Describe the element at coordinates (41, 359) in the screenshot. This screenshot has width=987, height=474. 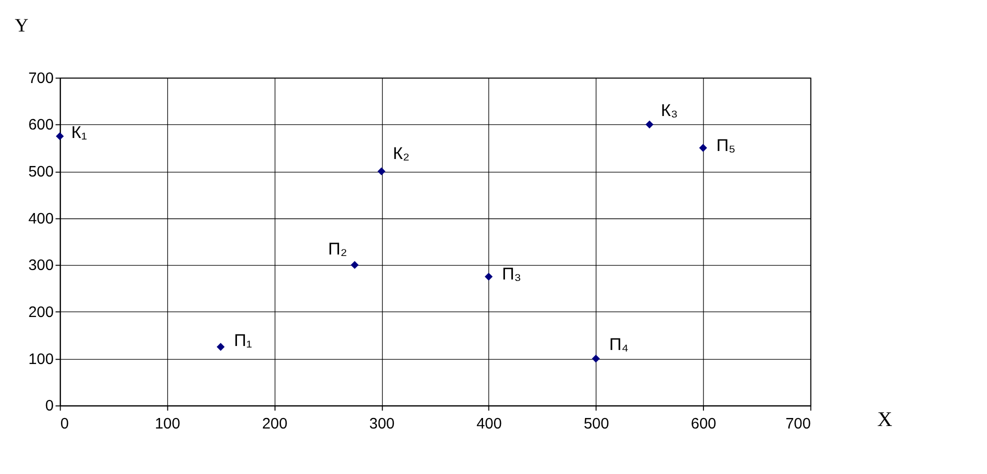
I see `y-tick-label: 100` at that location.